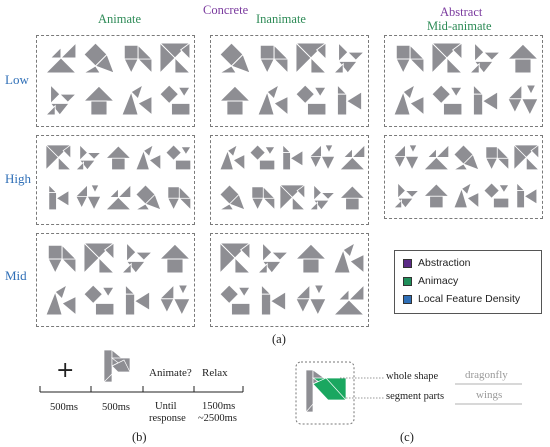 This screenshot has width=550, height=447. I want to click on header-concrete: Concrete, so click(226, 10).